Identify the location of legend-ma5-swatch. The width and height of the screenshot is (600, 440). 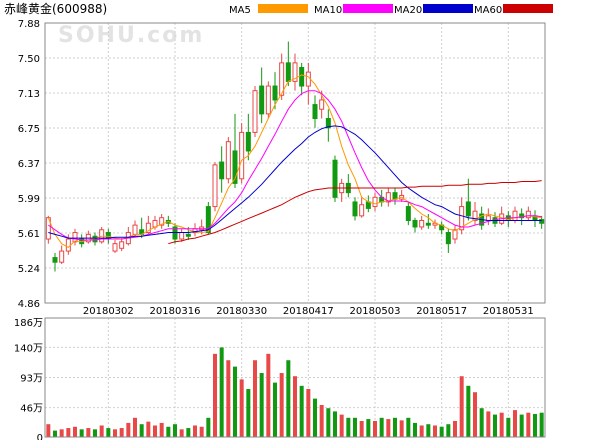
(283, 8).